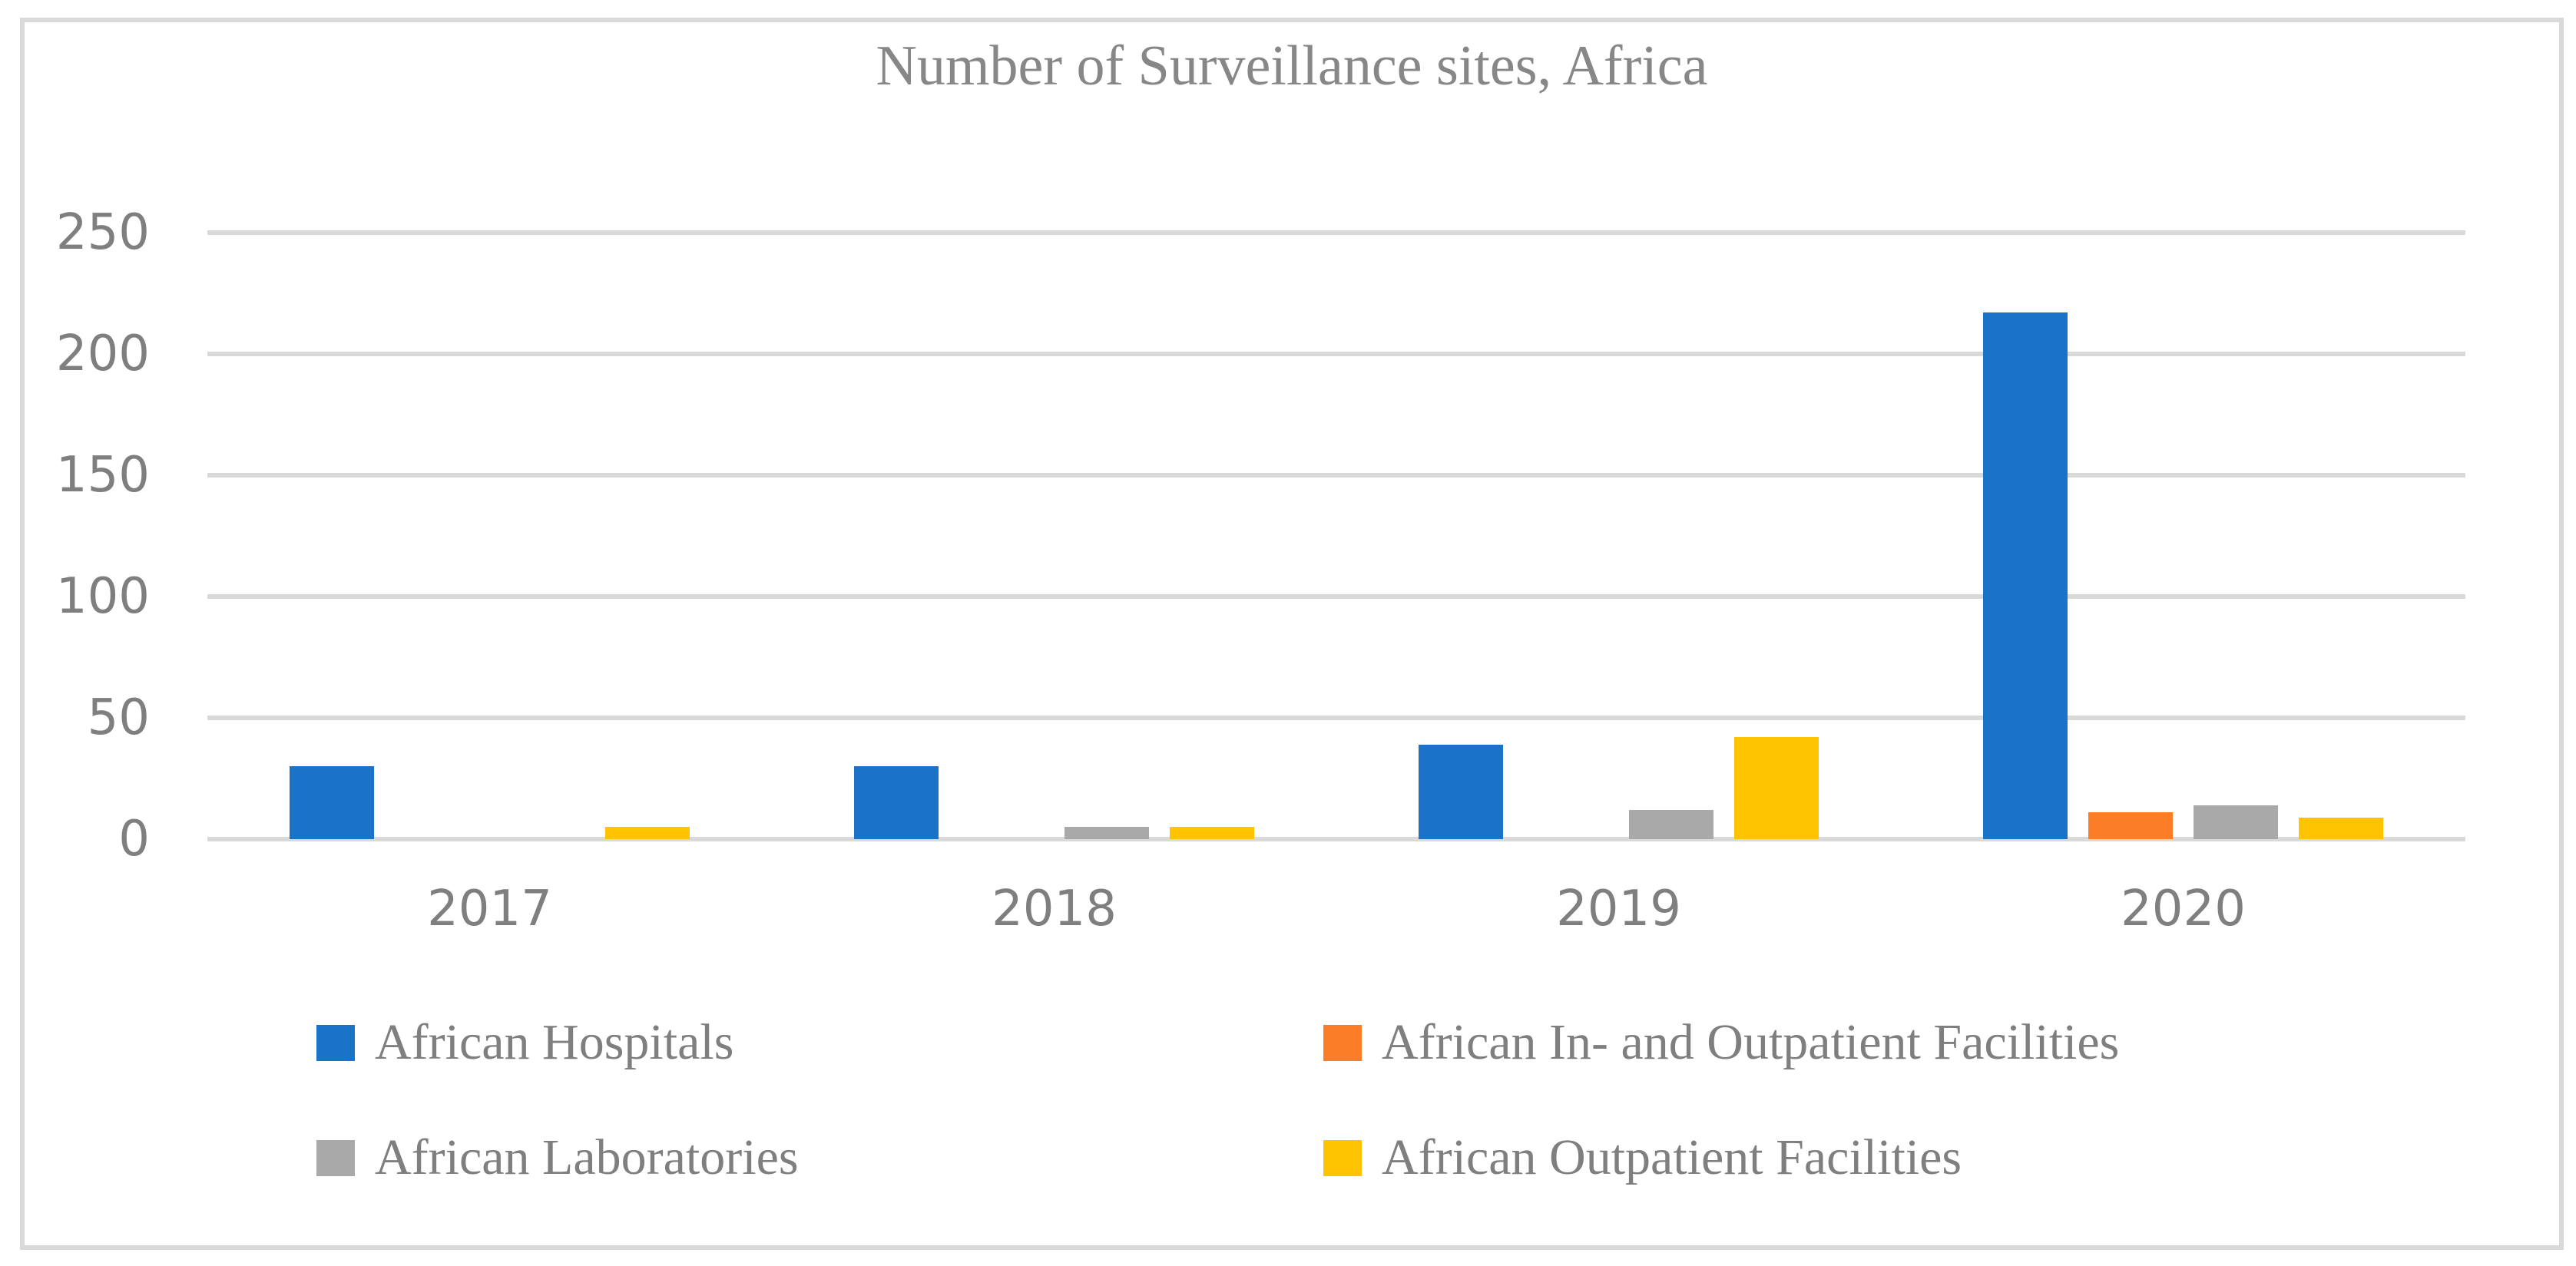 The image size is (2576, 1266). Describe the element at coordinates (554, 1042) in the screenshot. I see `legend-label: African Hospitals` at that location.